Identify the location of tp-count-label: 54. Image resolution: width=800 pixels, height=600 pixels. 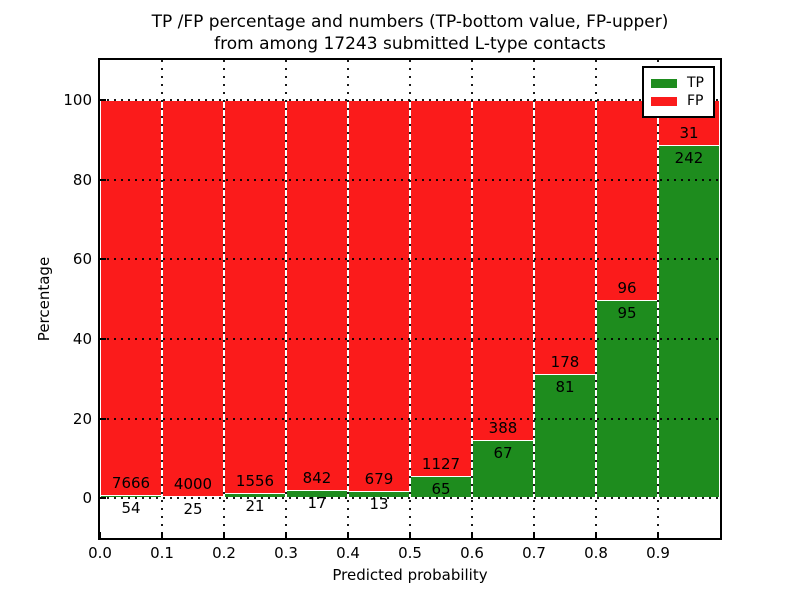
(131, 508).